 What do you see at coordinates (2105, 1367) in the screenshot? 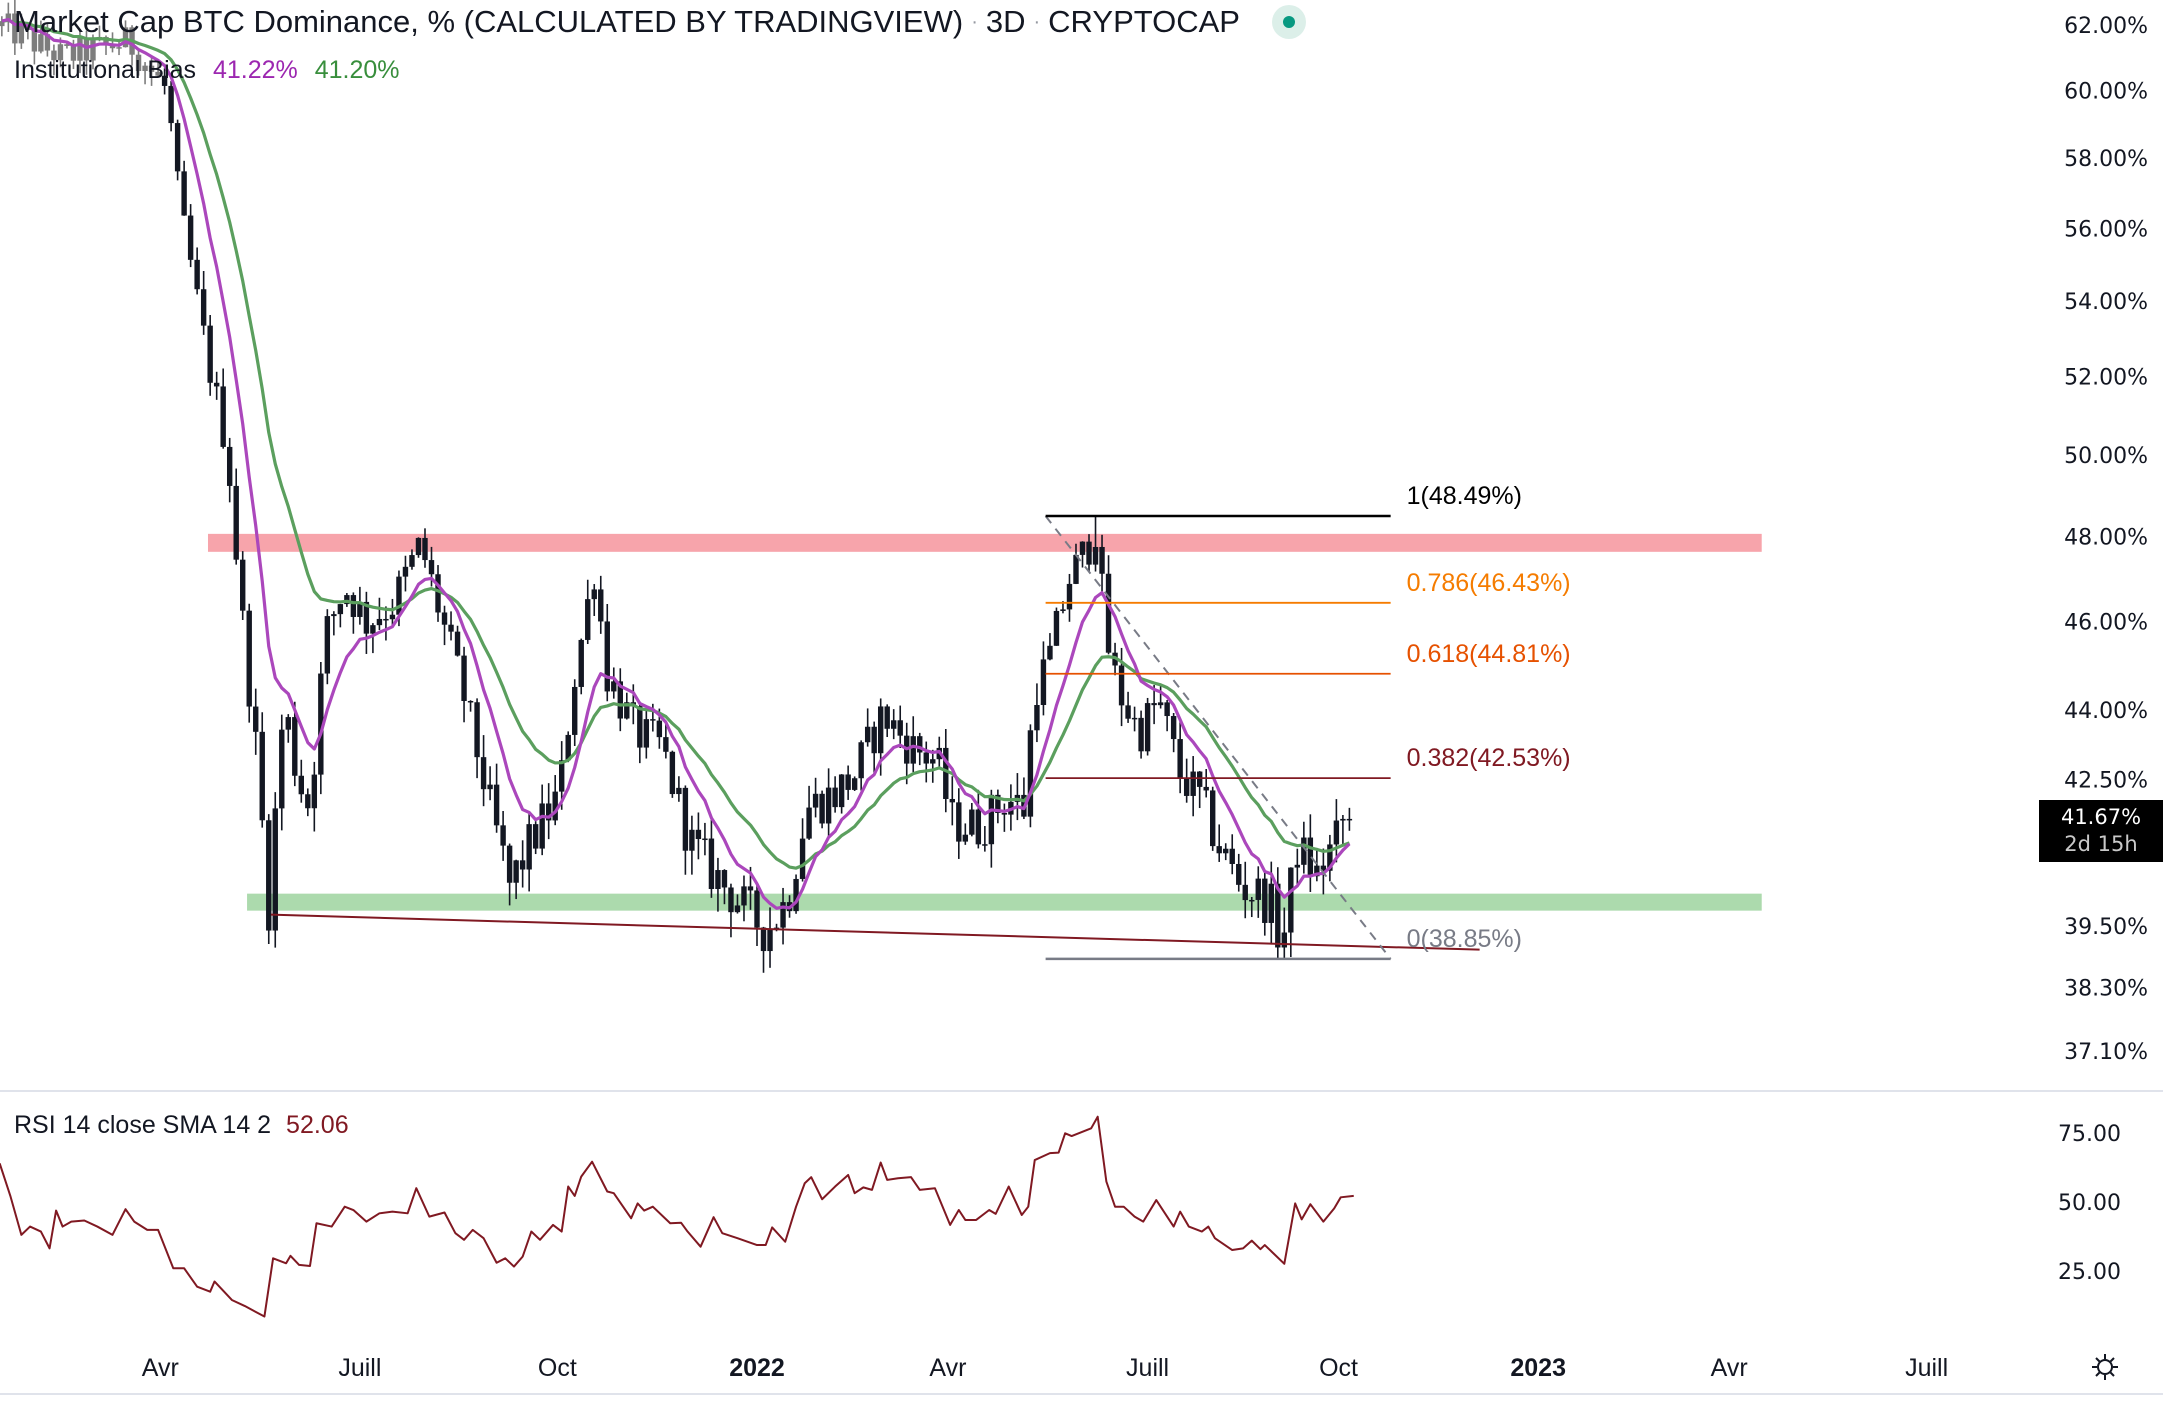
I see `settings-gear-icon` at bounding box center [2105, 1367].